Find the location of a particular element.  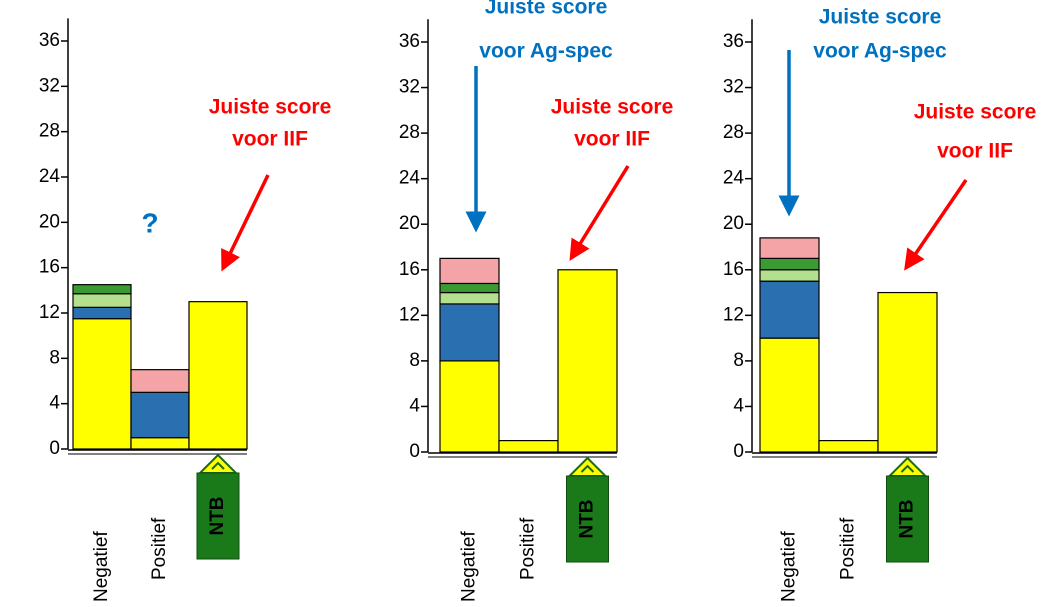

annotation-text: ? is located at coordinates (149, 222).